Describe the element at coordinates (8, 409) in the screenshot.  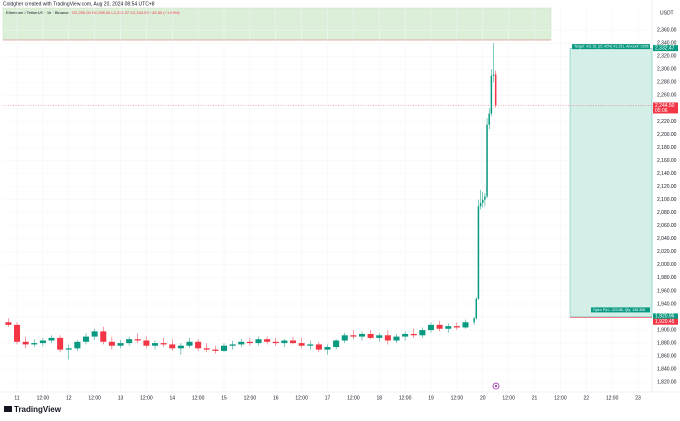
I see `logo-mark` at that location.